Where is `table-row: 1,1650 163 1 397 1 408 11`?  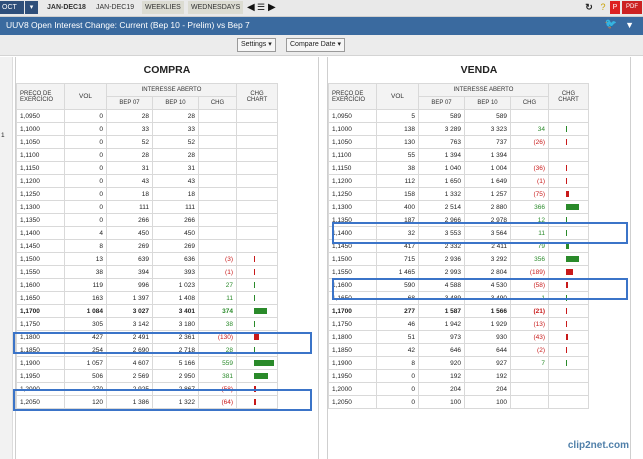 table-row: 1,1650 163 1 397 1 408 11 is located at coordinates (147, 298).